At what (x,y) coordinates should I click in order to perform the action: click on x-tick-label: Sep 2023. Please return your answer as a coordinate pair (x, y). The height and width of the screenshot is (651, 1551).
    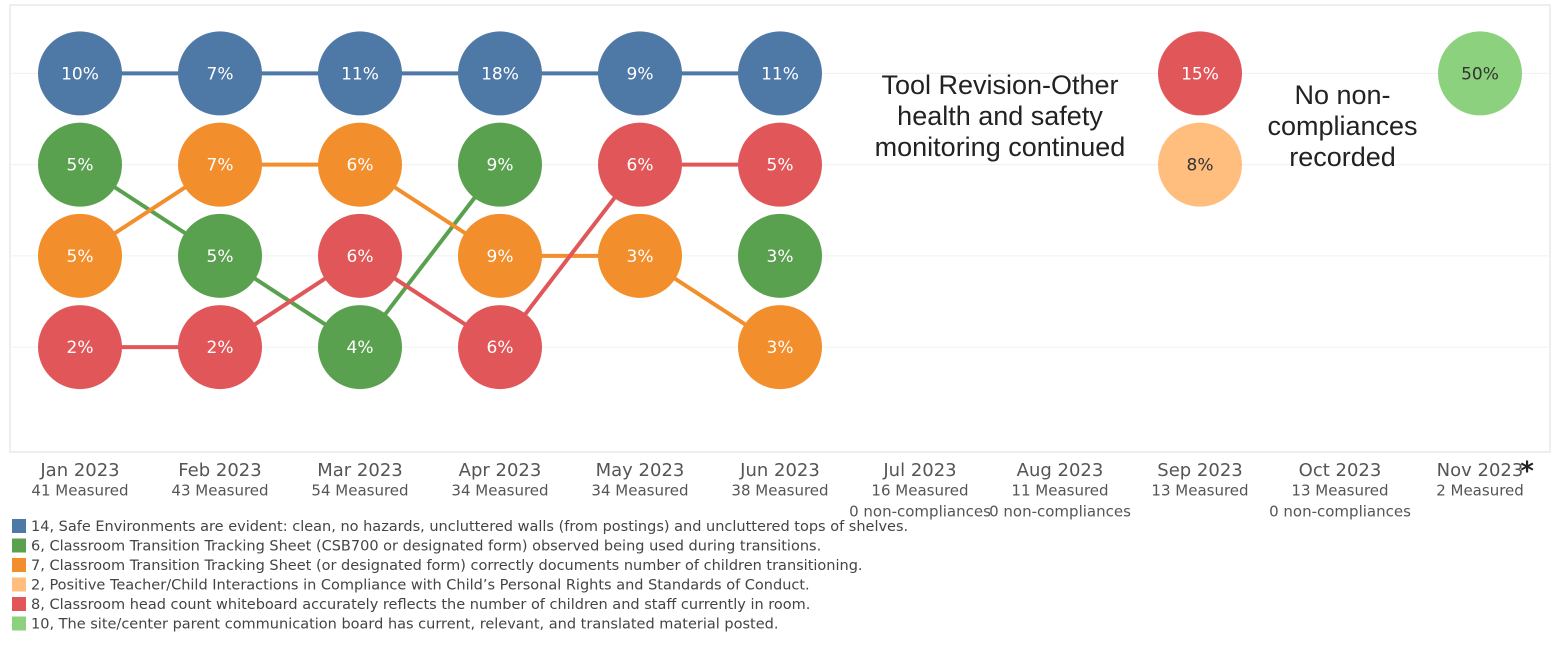
    Looking at the image, I should click on (1199, 470).